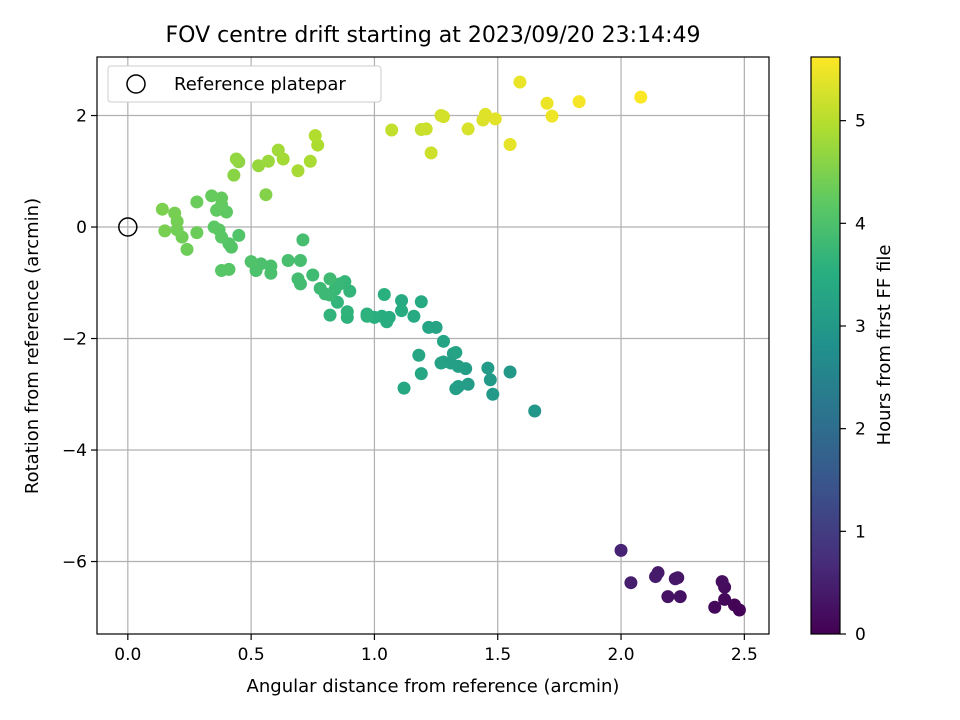  Describe the element at coordinates (251, 655) in the screenshot. I see `x-tick-label: 0.5` at that location.